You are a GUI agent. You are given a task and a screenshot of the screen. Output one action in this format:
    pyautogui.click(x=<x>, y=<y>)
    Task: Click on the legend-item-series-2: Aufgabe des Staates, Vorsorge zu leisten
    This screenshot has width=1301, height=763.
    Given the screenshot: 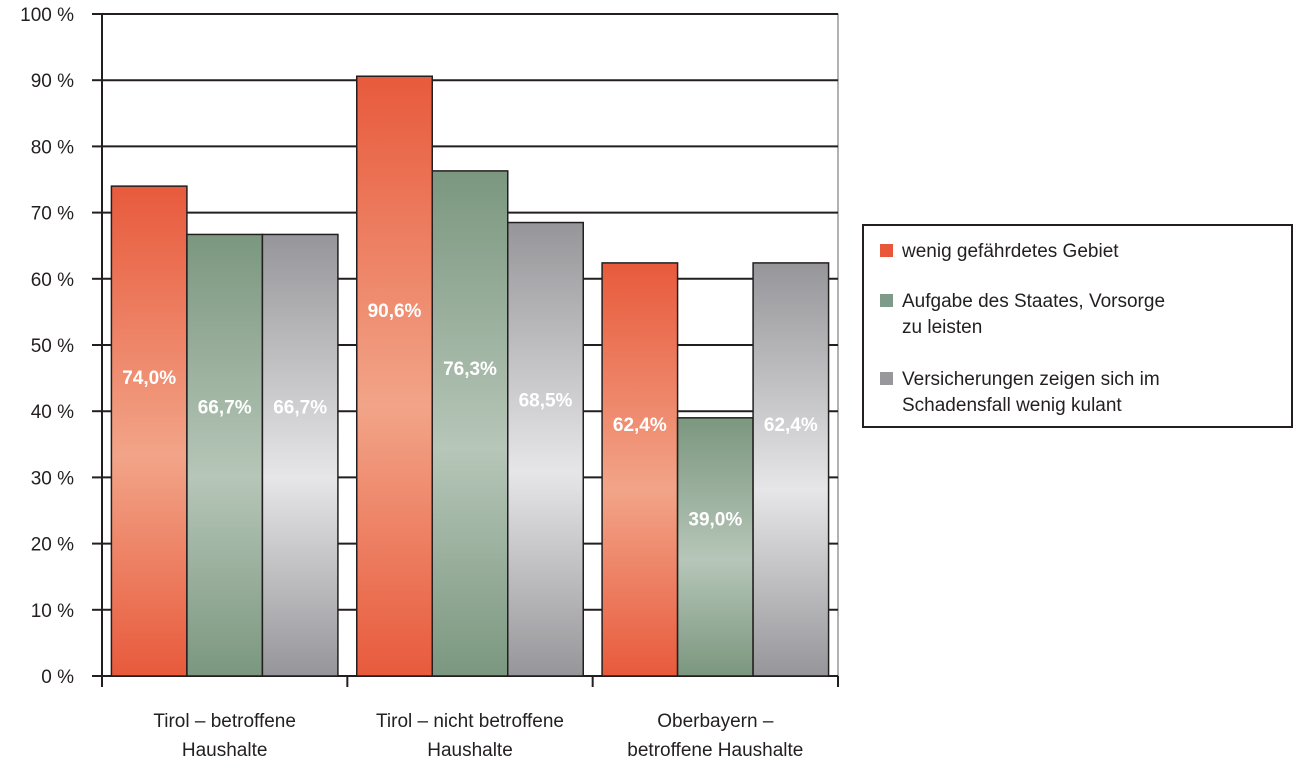 What is the action you would take?
    pyautogui.click(x=1071, y=315)
    